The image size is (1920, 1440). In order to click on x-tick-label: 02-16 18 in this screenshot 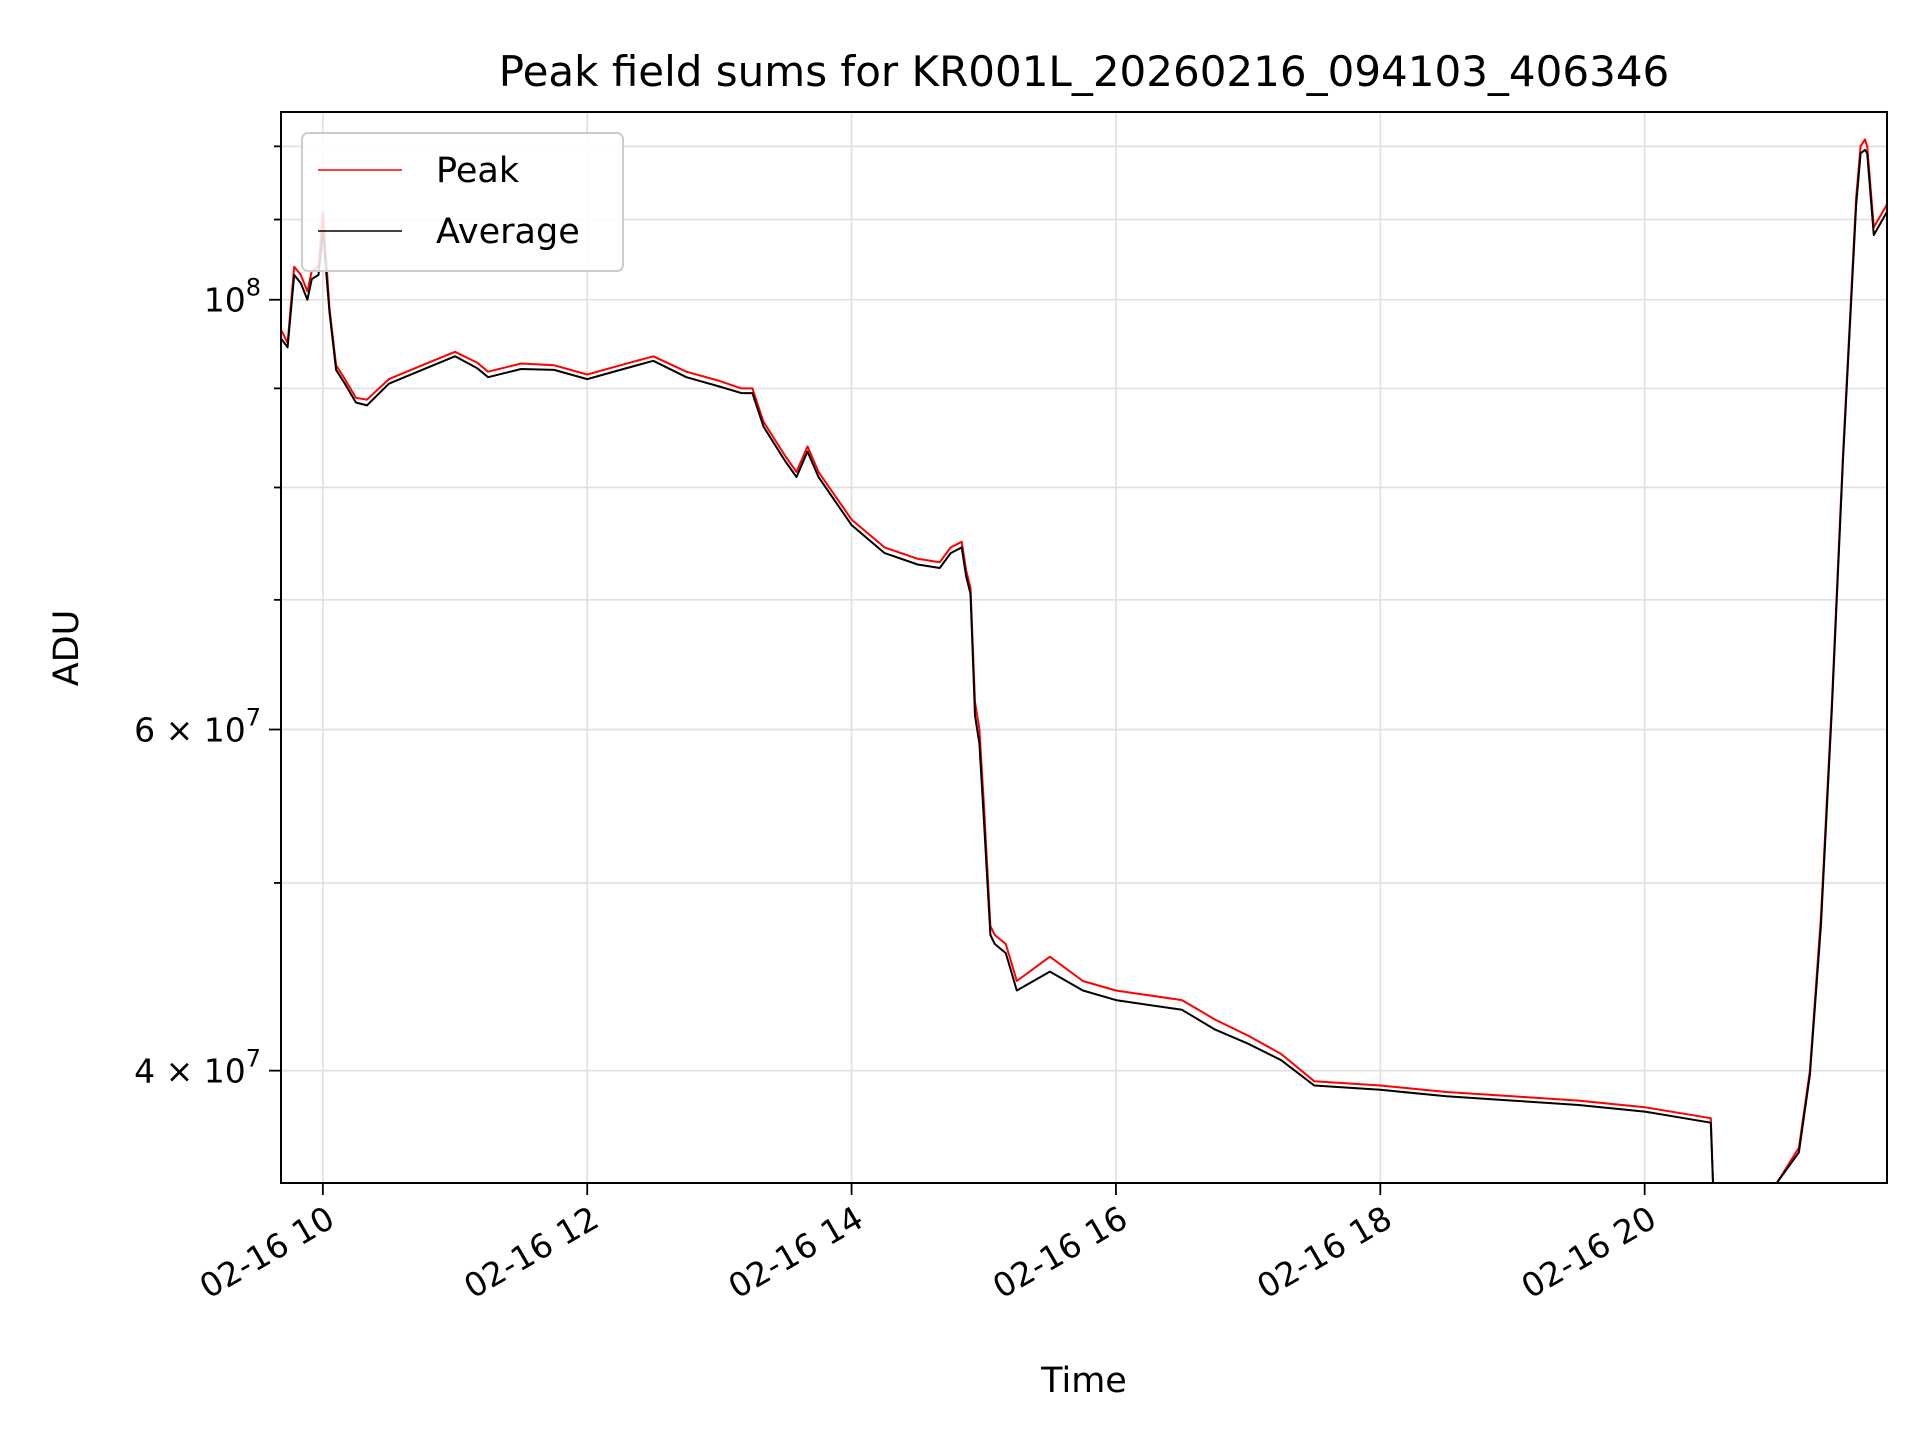, I will do `click(1324, 1252)`.